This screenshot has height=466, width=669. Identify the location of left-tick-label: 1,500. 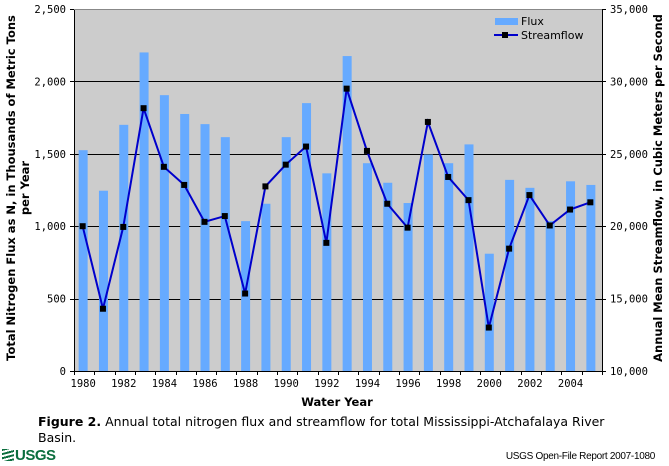
(50, 155).